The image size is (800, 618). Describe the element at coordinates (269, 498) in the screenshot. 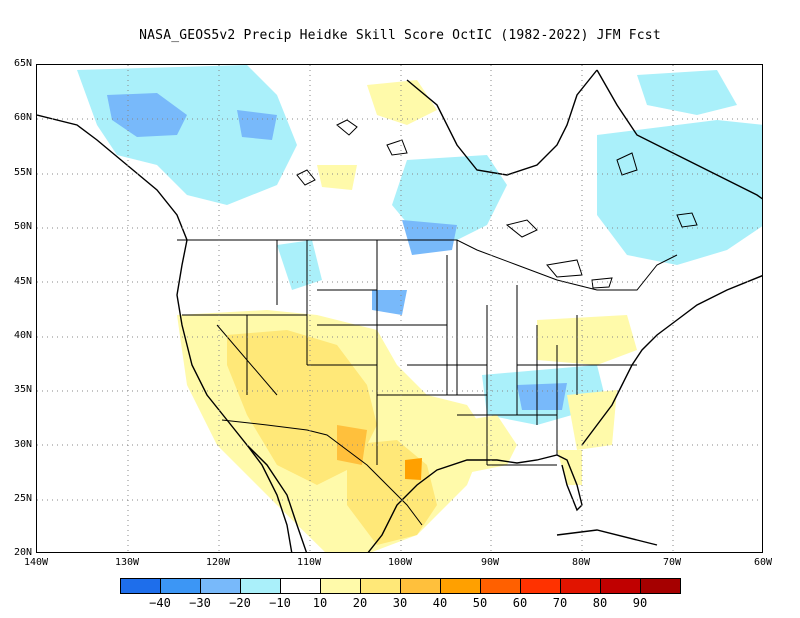

I see `coastline-baja` at that location.